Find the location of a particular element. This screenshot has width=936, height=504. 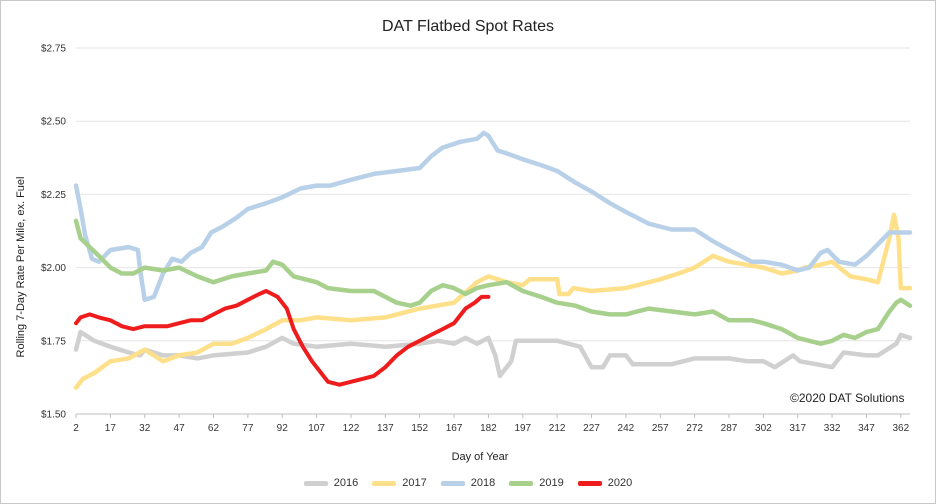

legend-item-2019: 2019 is located at coordinates (536, 483).